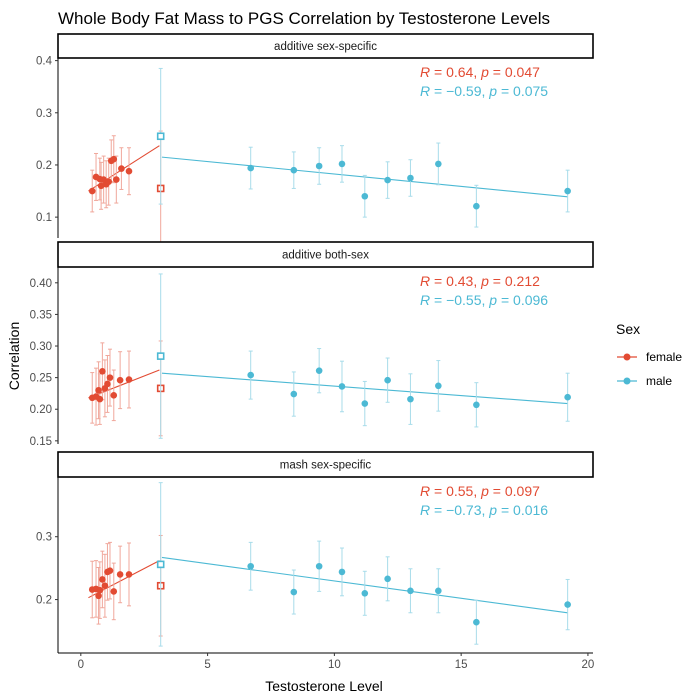 This screenshot has height=700, width=700. What do you see at coordinates (522, 510) in the screenshot?
I see `annot-p-value: = 0.016` at bounding box center [522, 510].